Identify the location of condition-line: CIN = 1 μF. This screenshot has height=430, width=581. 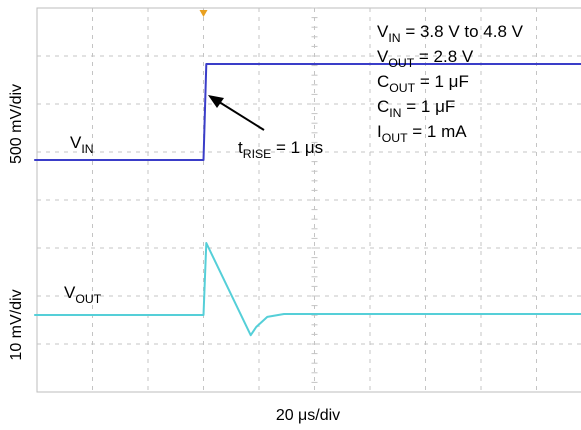
(416, 108).